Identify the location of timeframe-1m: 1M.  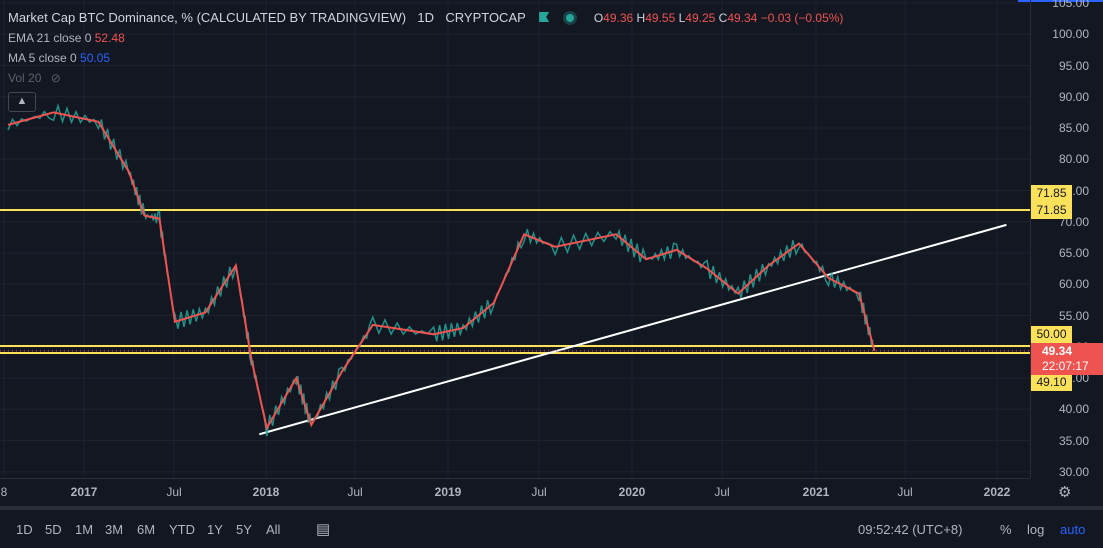
(84, 529).